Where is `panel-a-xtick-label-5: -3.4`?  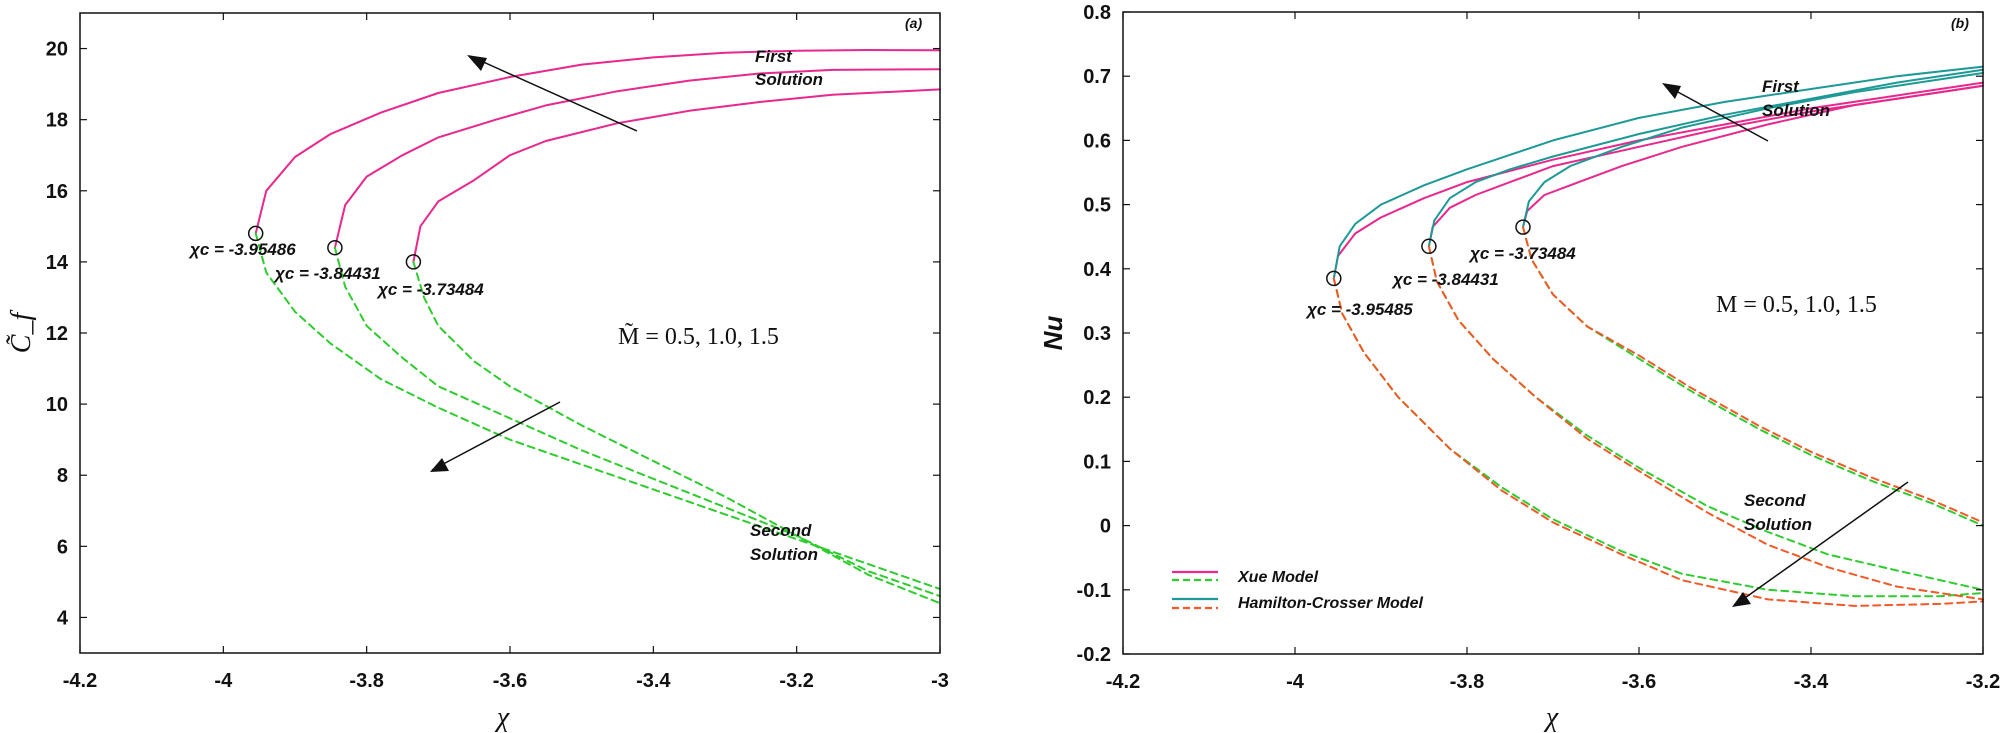
panel-a-xtick-label-5: -3.4 is located at coordinates (653, 681).